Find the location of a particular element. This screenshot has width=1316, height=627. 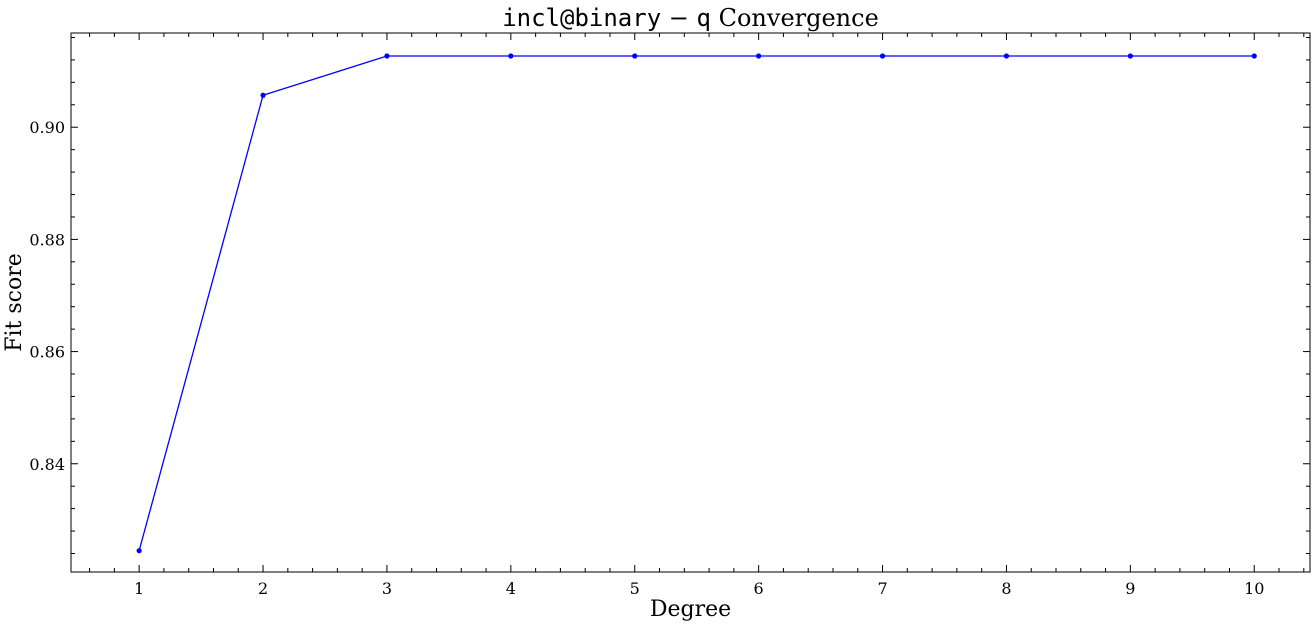

x-tick-label: 4 is located at coordinates (511, 588).